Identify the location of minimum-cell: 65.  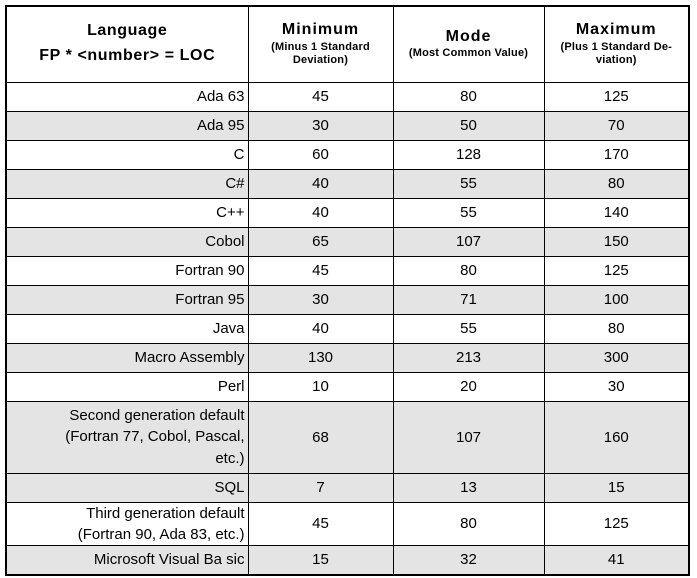
(320, 241).